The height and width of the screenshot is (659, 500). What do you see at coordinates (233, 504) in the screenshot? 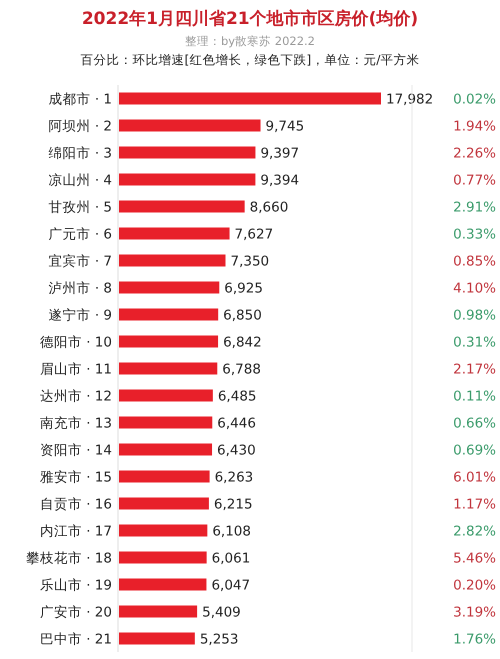
I see `data-label: 6,215` at bounding box center [233, 504].